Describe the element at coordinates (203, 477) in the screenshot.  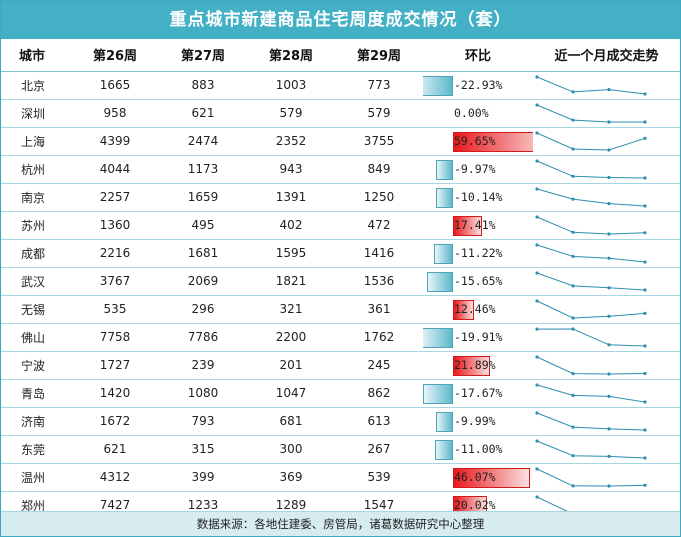
I see `week27-cell: 399` at that location.